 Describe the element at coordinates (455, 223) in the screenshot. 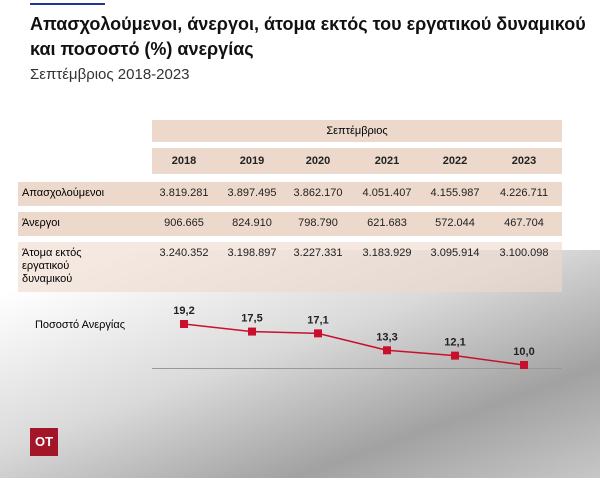

I see `cell: 572.044` at that location.